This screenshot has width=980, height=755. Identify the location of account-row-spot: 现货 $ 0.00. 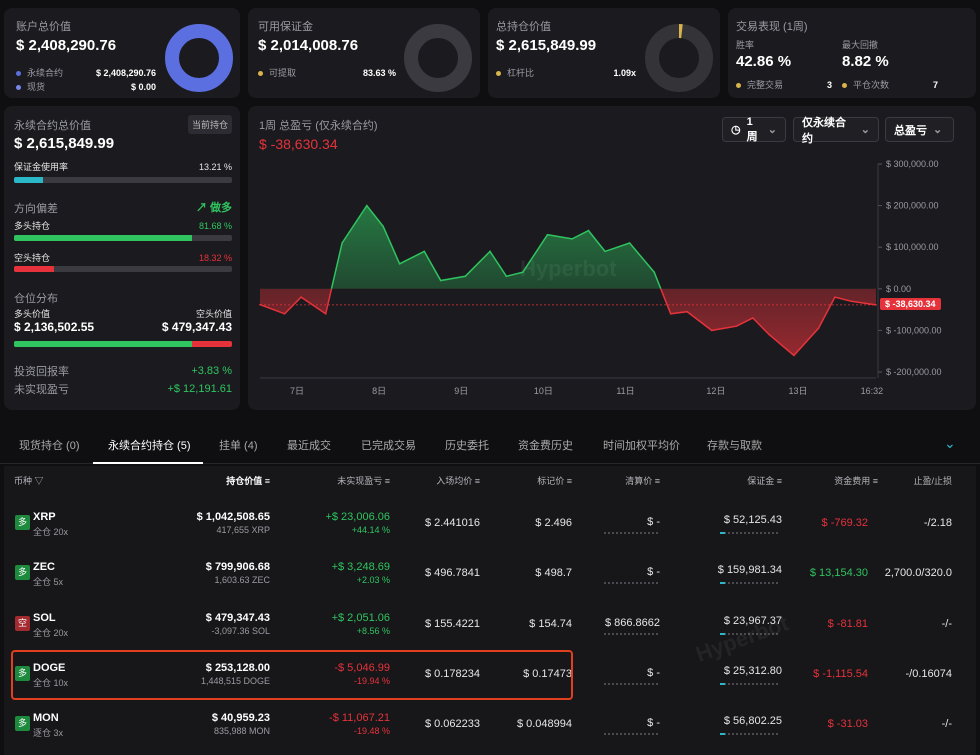
(86, 86).